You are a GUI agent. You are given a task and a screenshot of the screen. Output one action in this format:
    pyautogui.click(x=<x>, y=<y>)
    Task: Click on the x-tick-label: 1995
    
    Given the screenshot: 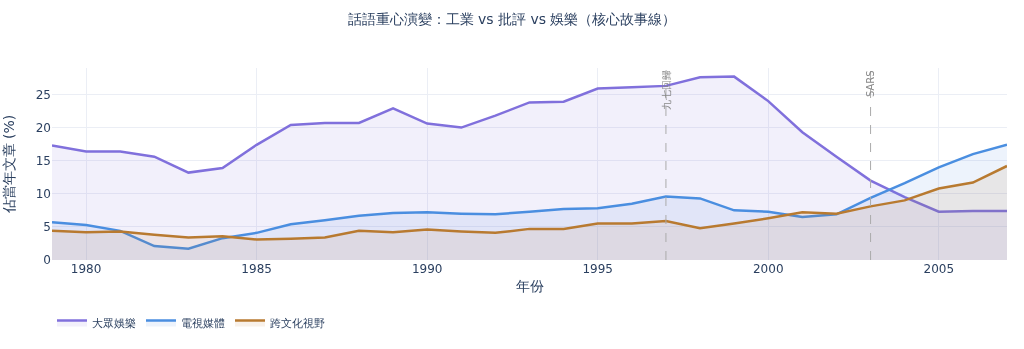 What is the action you would take?
    pyautogui.click(x=597, y=269)
    